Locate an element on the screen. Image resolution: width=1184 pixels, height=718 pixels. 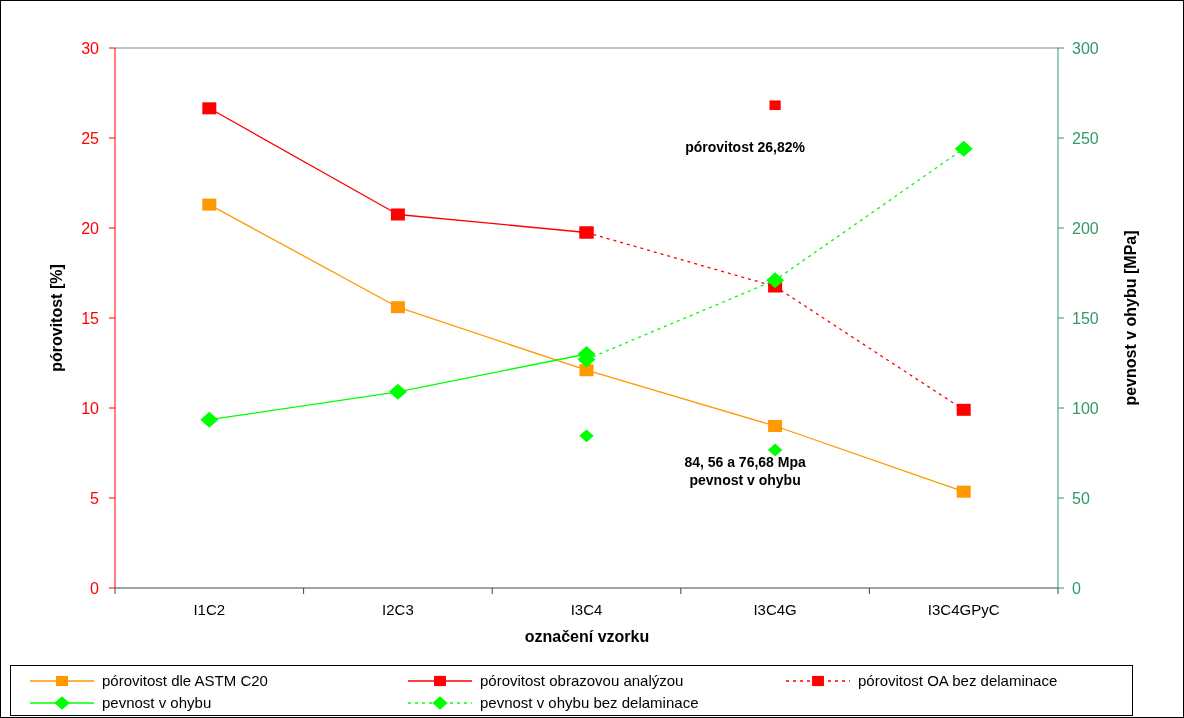
y-tick-label: 30 is located at coordinates (90, 48).